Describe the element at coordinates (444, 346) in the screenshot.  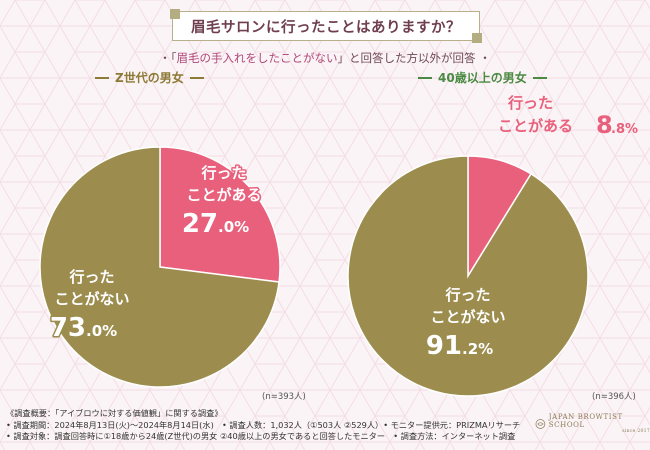
I see `slice-value-label: 91` at that location.